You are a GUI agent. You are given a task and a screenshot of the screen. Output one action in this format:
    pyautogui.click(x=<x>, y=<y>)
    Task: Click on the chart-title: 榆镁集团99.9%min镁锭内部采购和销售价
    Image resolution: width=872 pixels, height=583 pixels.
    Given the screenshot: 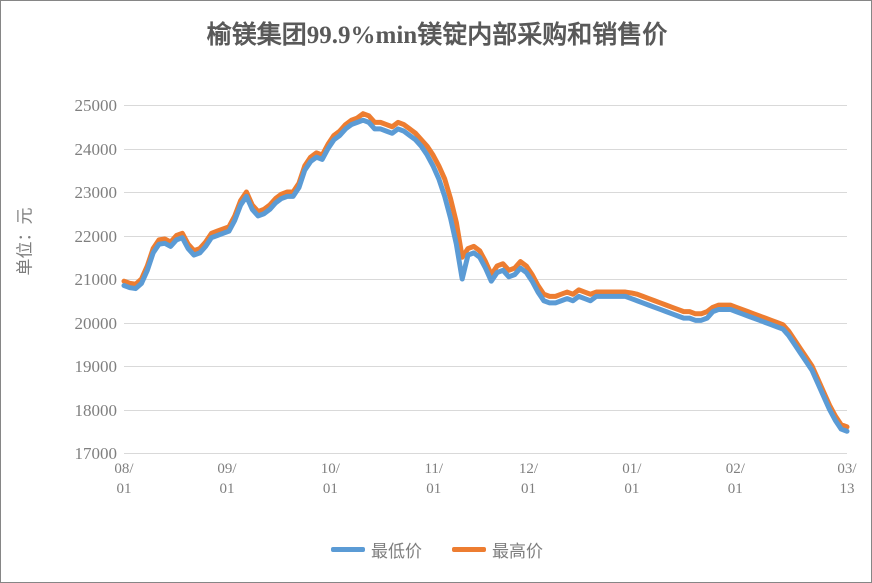 What is the action you would take?
    pyautogui.click(x=437, y=35)
    